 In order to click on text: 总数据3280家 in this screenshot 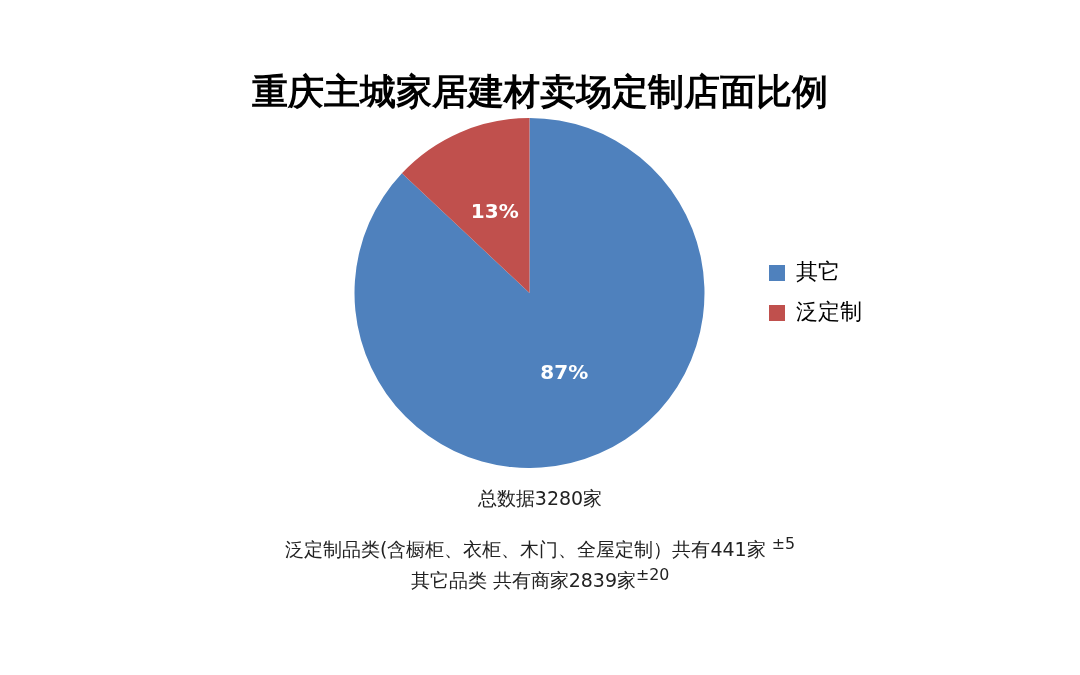, I will do `click(540, 498)`.